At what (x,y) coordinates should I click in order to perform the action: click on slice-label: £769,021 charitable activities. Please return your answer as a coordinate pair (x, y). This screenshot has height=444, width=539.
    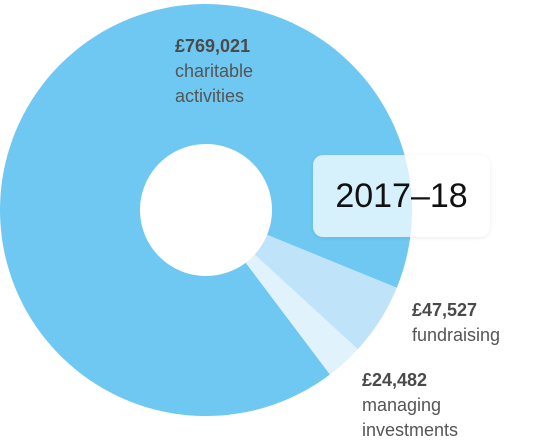
    Looking at the image, I should click on (240, 71).